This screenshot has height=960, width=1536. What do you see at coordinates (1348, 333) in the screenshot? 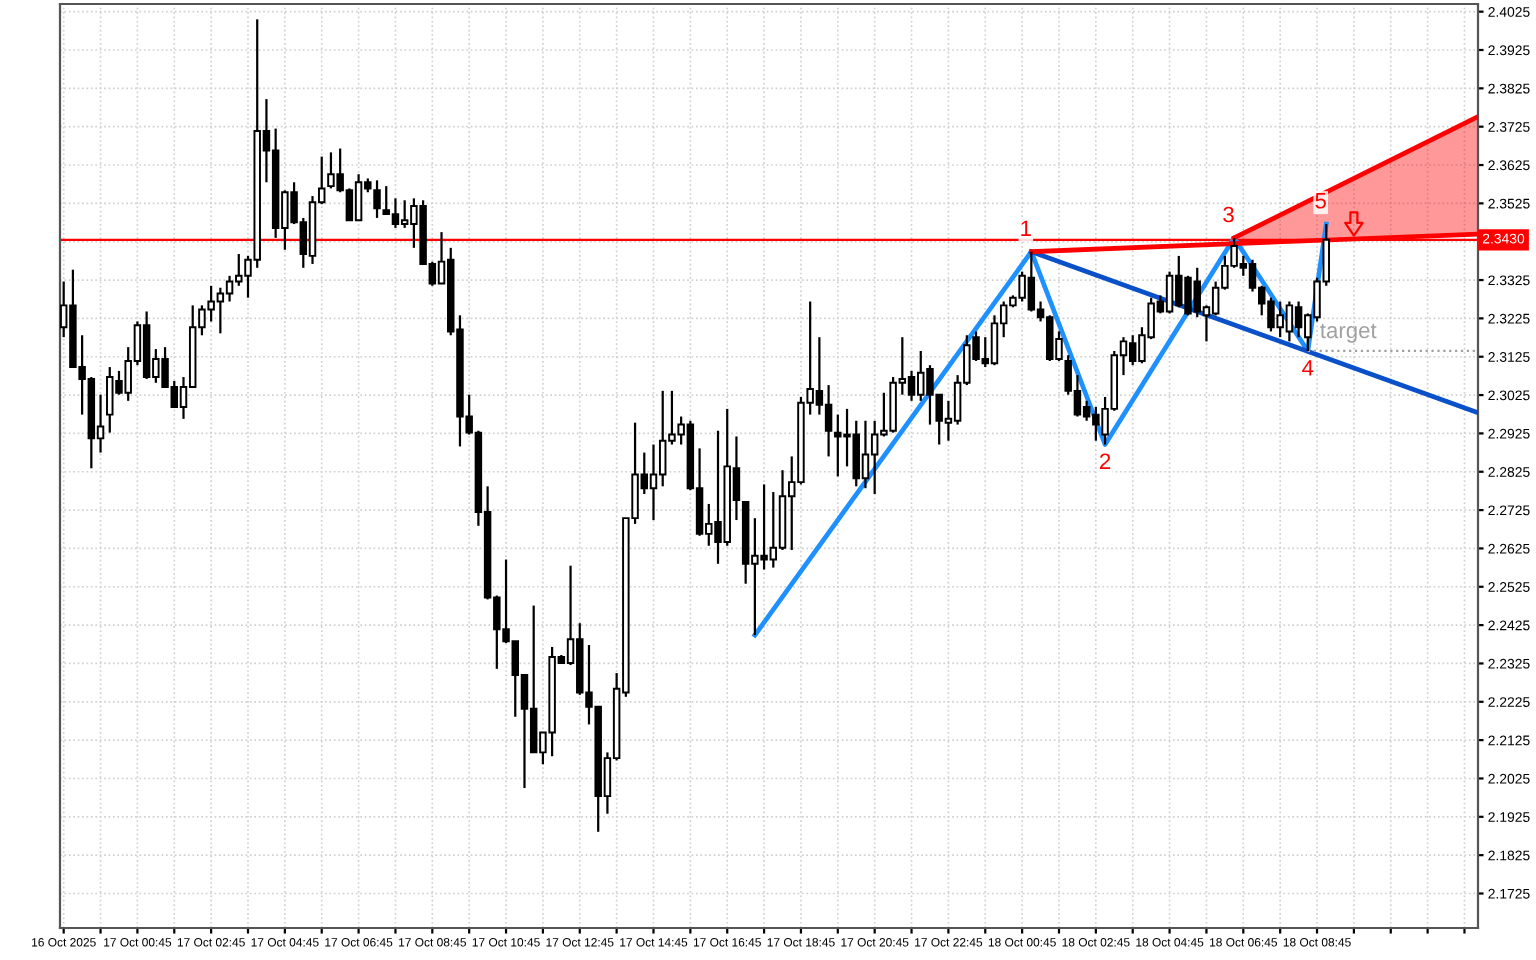
I see `annotation: target` at bounding box center [1348, 333].